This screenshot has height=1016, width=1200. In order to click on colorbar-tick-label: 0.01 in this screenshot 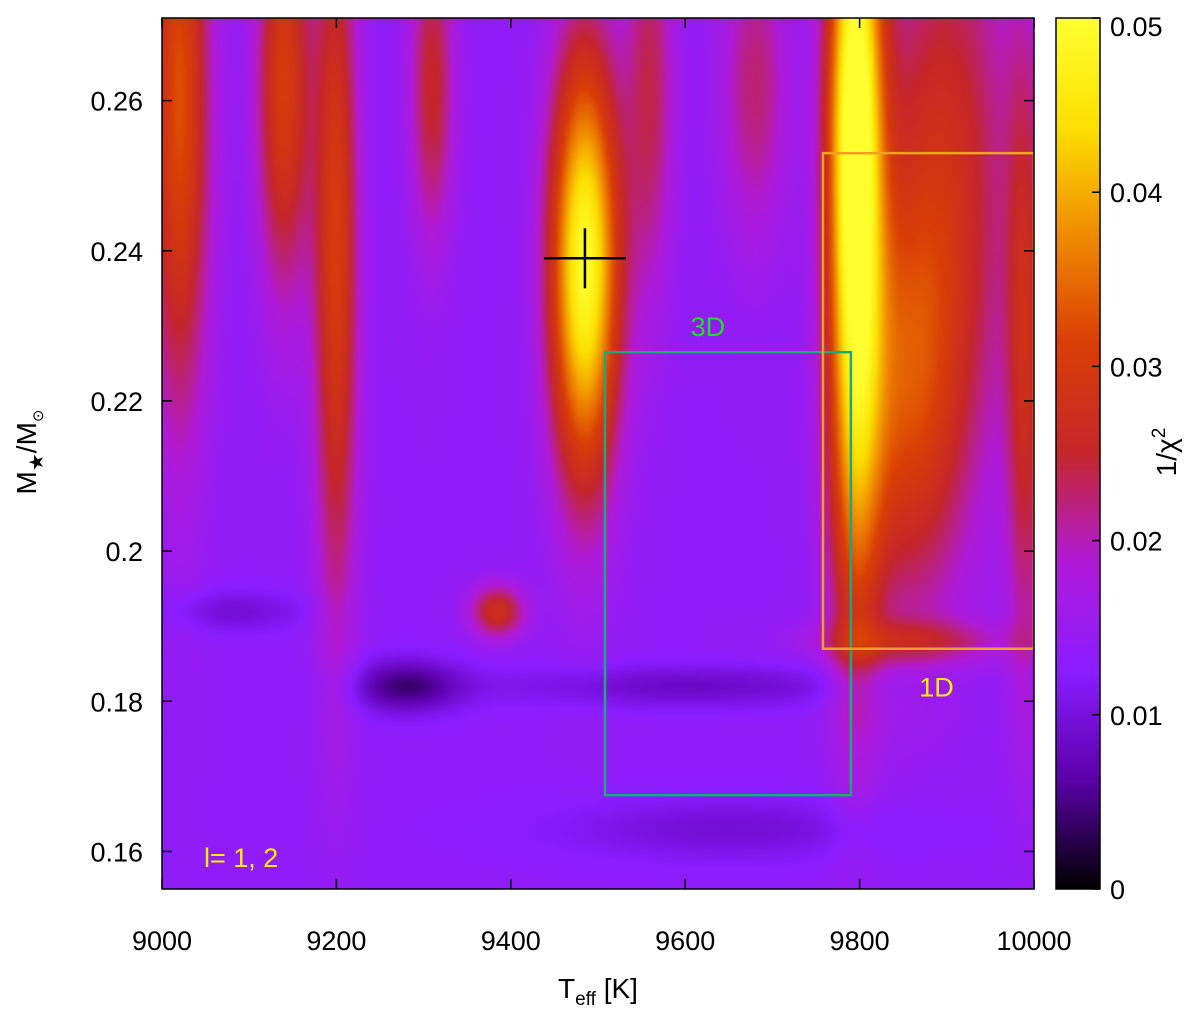, I will do `click(1136, 716)`.